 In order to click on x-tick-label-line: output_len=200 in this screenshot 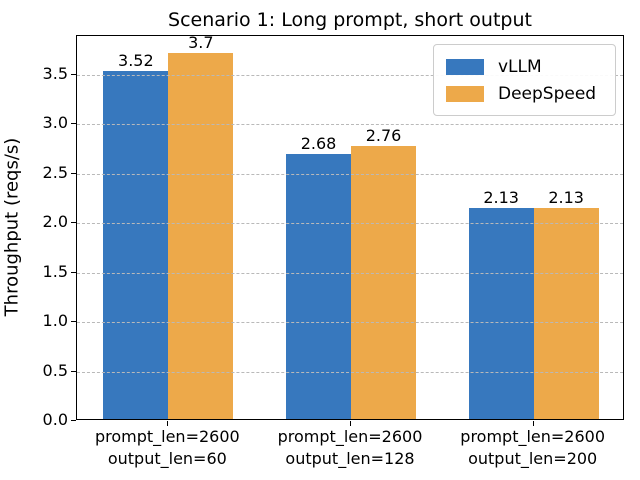, I will do `click(533, 458)`.